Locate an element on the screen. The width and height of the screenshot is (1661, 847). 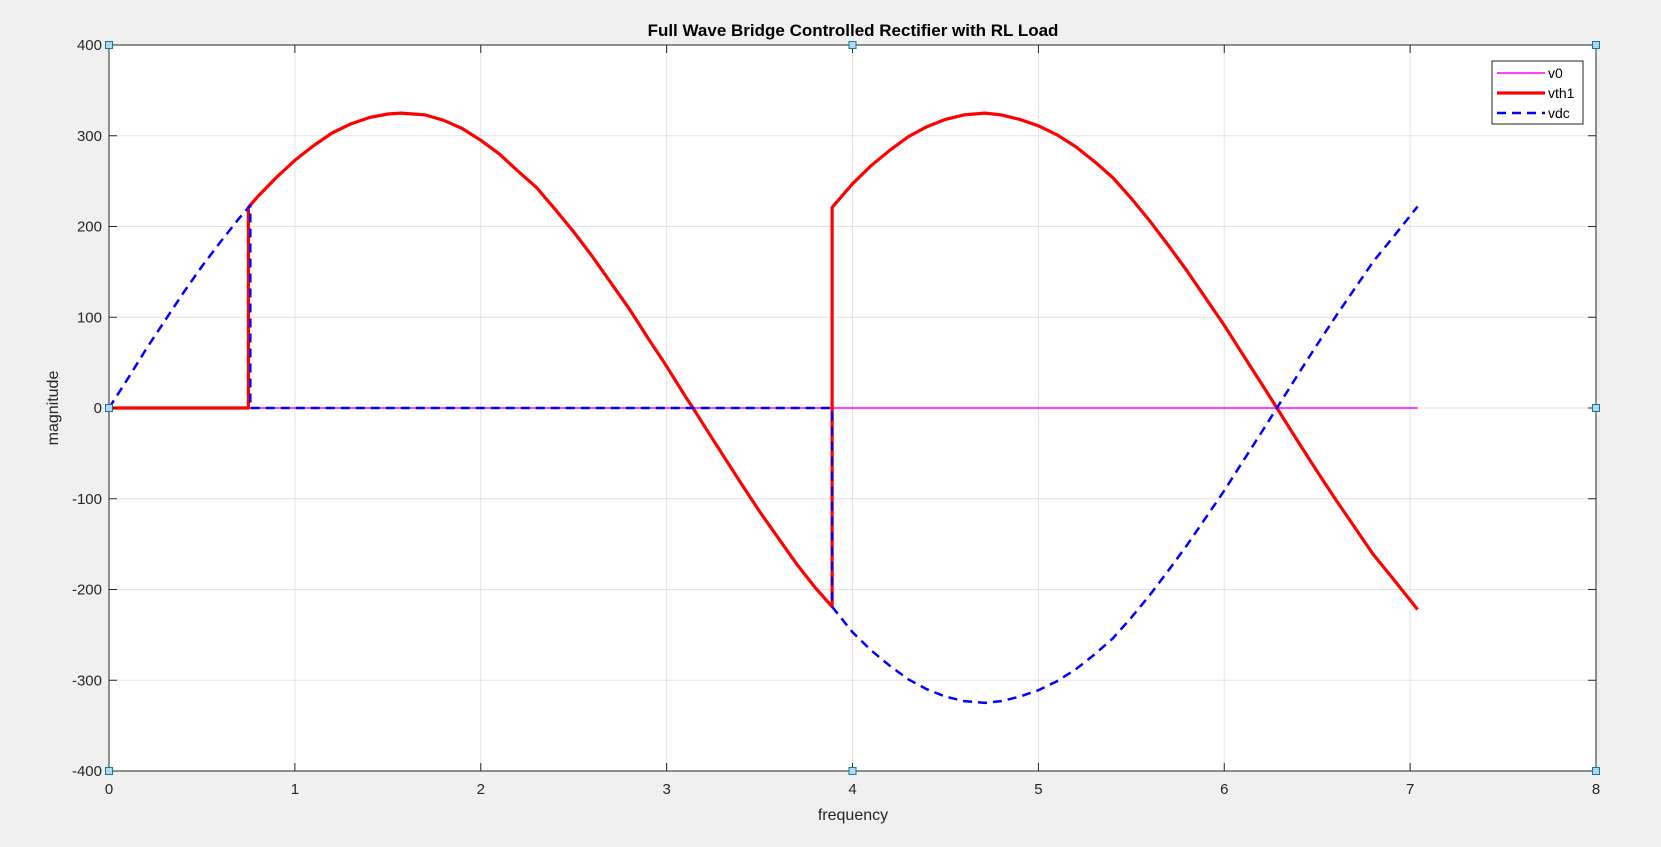
legend-label-v0: v0 is located at coordinates (1555, 73).